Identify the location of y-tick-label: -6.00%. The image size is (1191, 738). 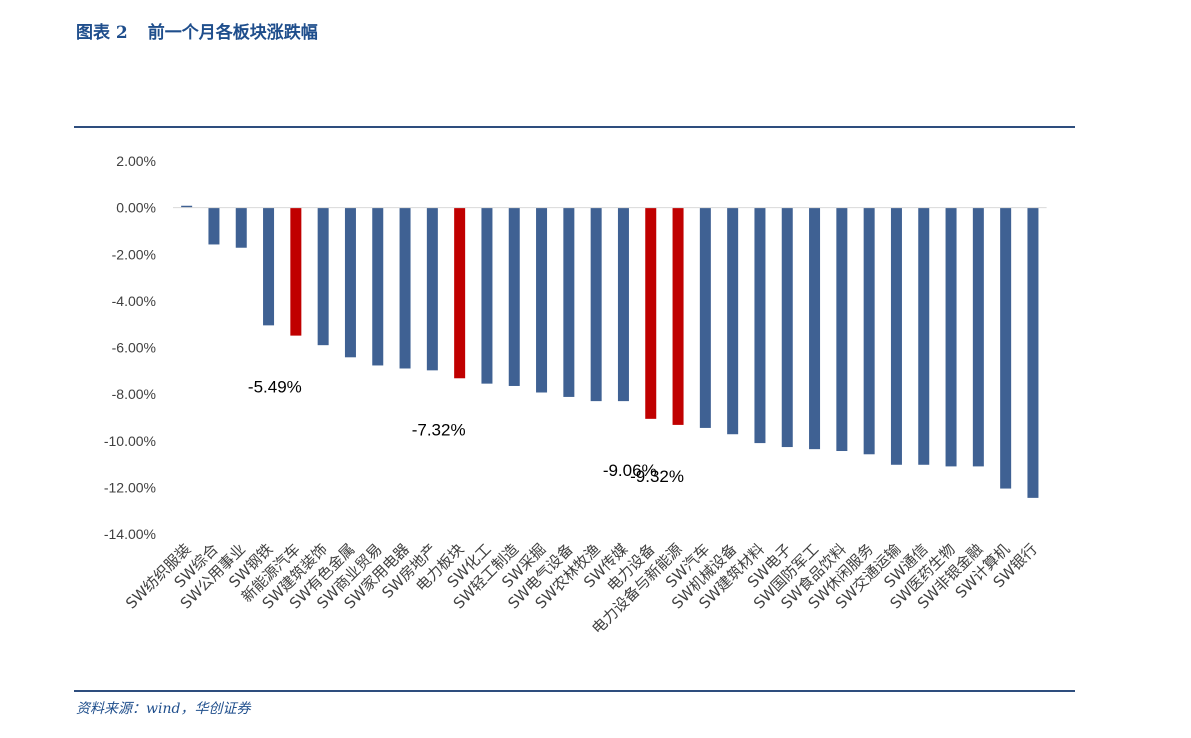
(134, 348).